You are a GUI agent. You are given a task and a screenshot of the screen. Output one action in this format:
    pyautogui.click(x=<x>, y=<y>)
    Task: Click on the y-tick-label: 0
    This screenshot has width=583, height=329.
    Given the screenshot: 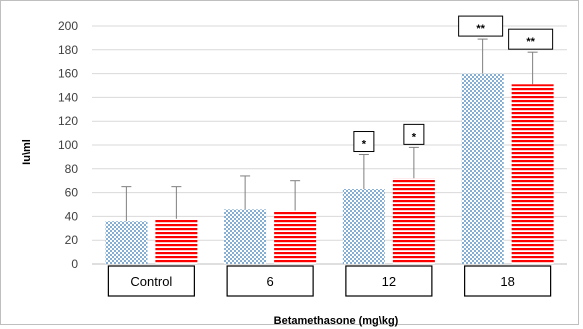 What is the action you would take?
    pyautogui.click(x=74, y=264)
    